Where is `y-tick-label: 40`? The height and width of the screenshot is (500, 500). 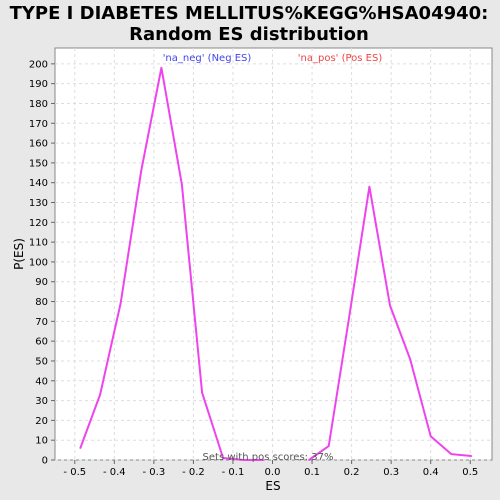
y-tick-label: 40 is located at coordinates (41, 381).